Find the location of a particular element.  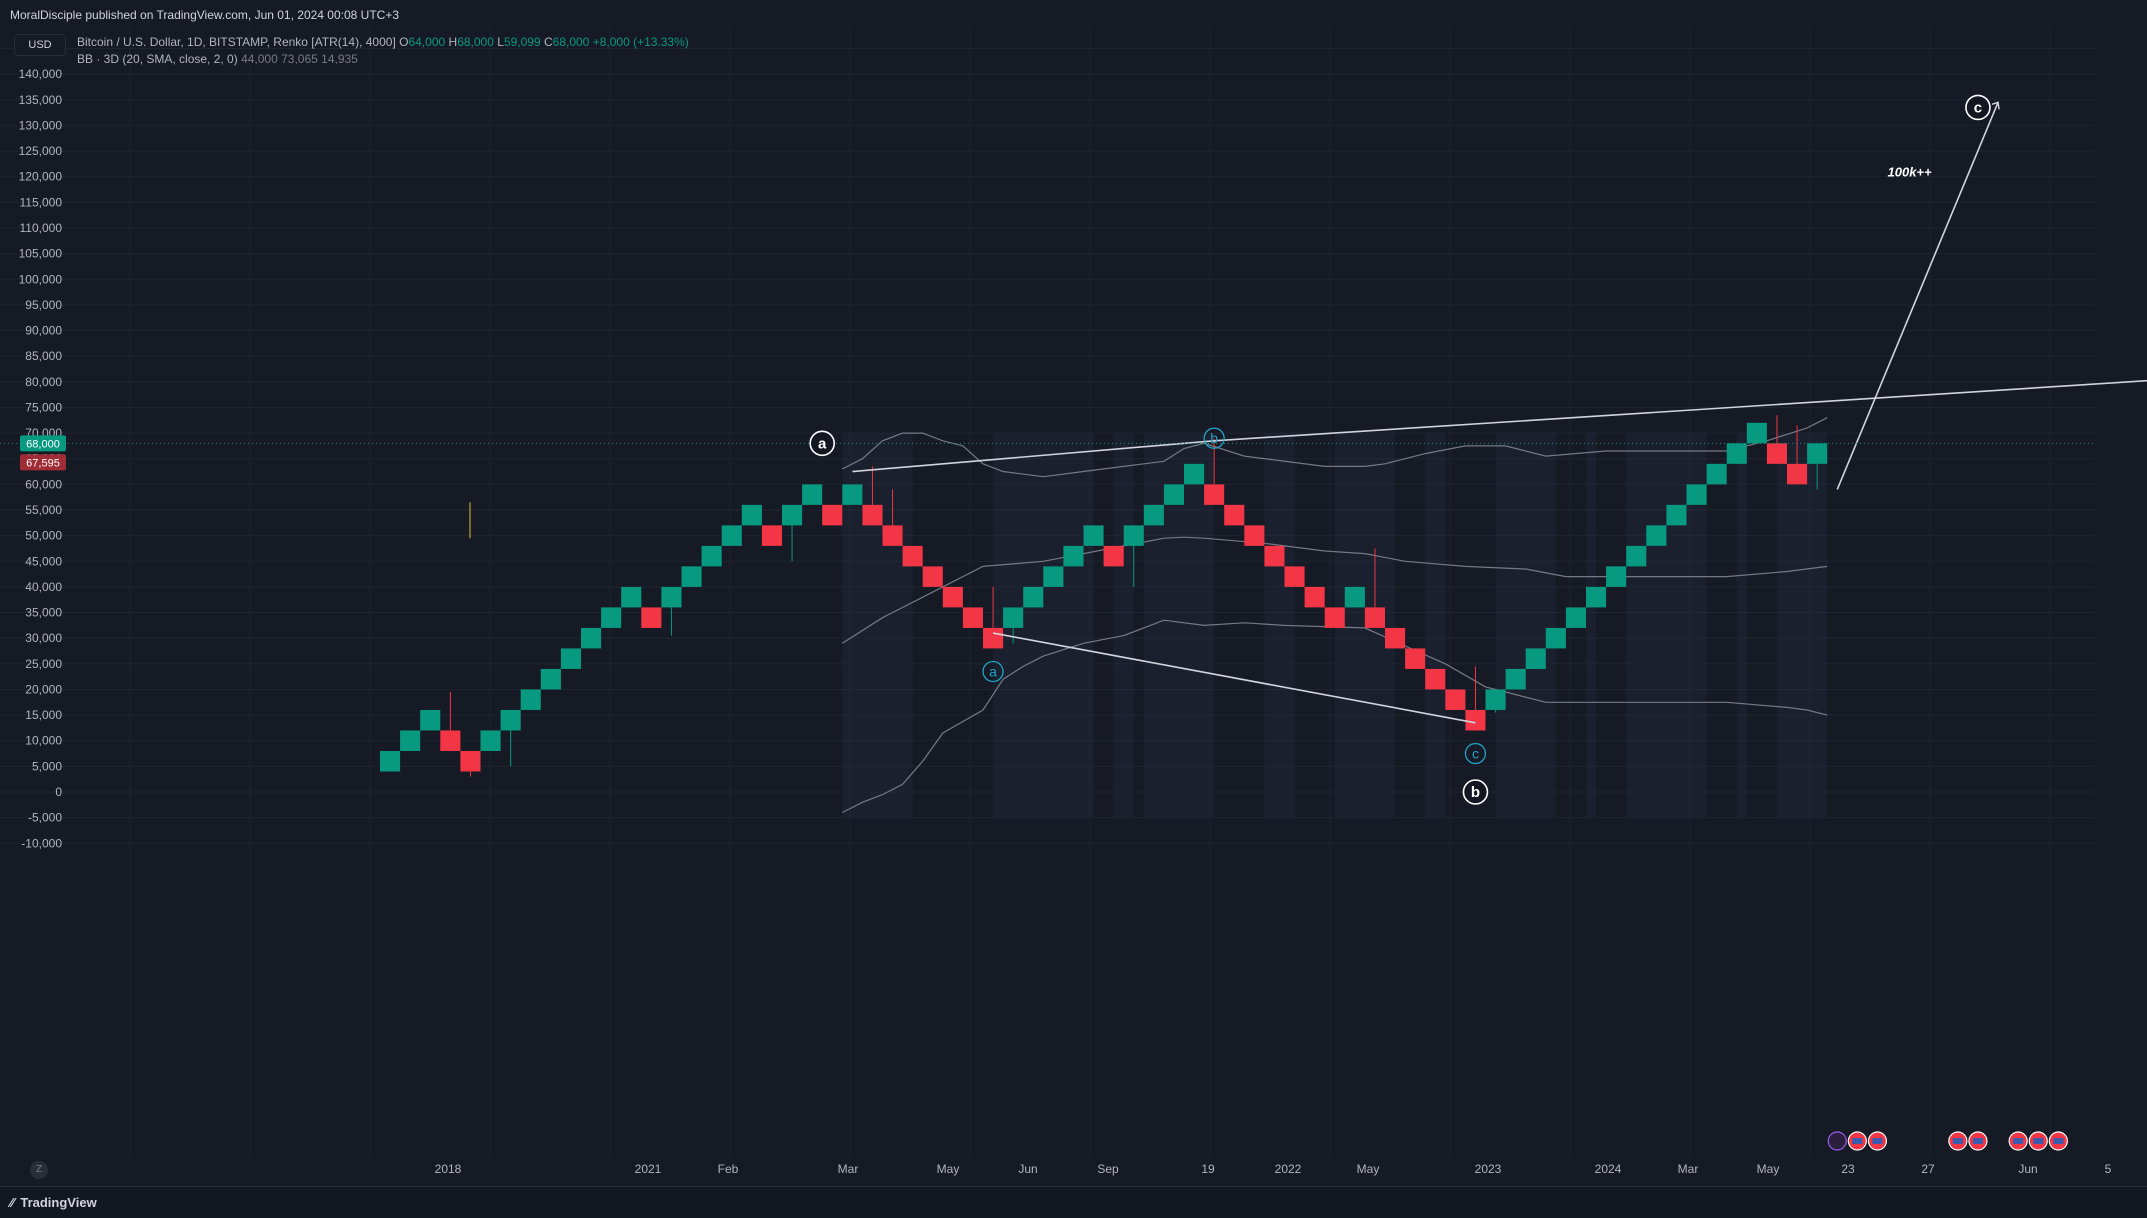

lightning-event-icon is located at coordinates (1837, 1141).